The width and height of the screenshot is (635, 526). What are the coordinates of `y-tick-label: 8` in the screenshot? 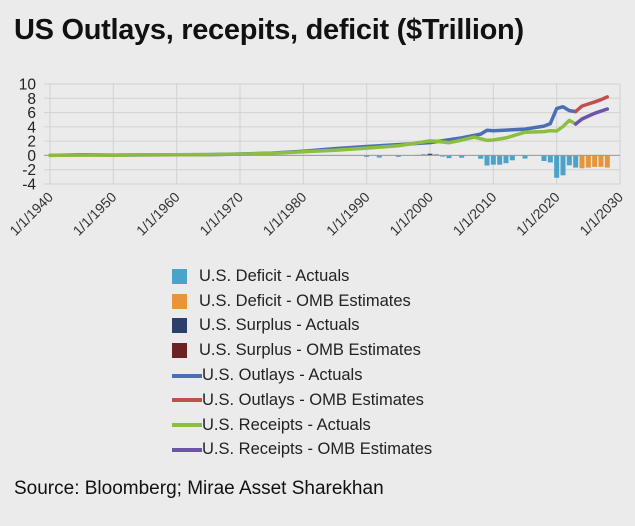 It's located at (31, 99).